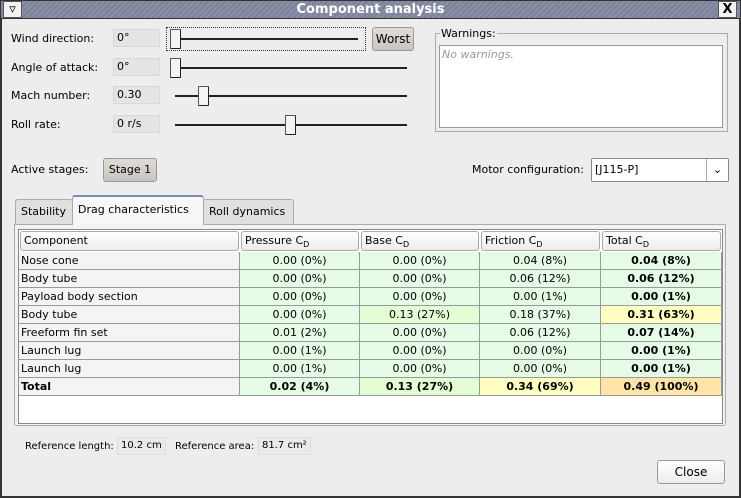 The height and width of the screenshot is (498, 741). Describe the element at coordinates (141, 446) in the screenshot. I see `reference-length-value: 10.2 cm` at that location.